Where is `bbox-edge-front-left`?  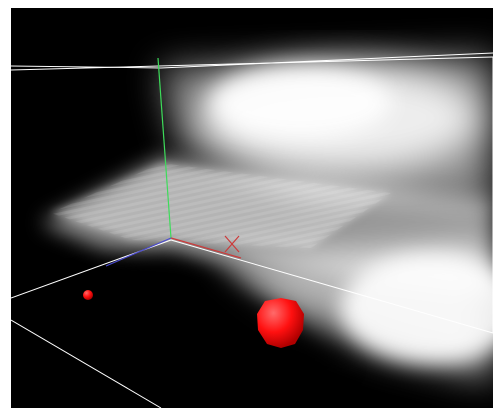
bbox-edge-front-left is located at coordinates (86, 363).